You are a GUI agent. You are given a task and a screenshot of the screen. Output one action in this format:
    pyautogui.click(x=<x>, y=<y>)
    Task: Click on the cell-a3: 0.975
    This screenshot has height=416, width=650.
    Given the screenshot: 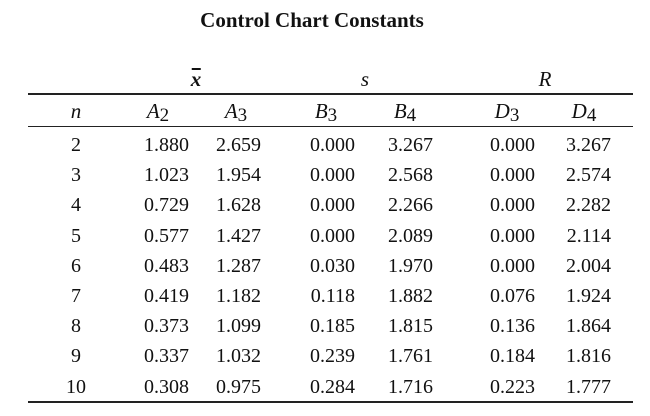 What is the action you would take?
    pyautogui.click(x=238, y=386)
    